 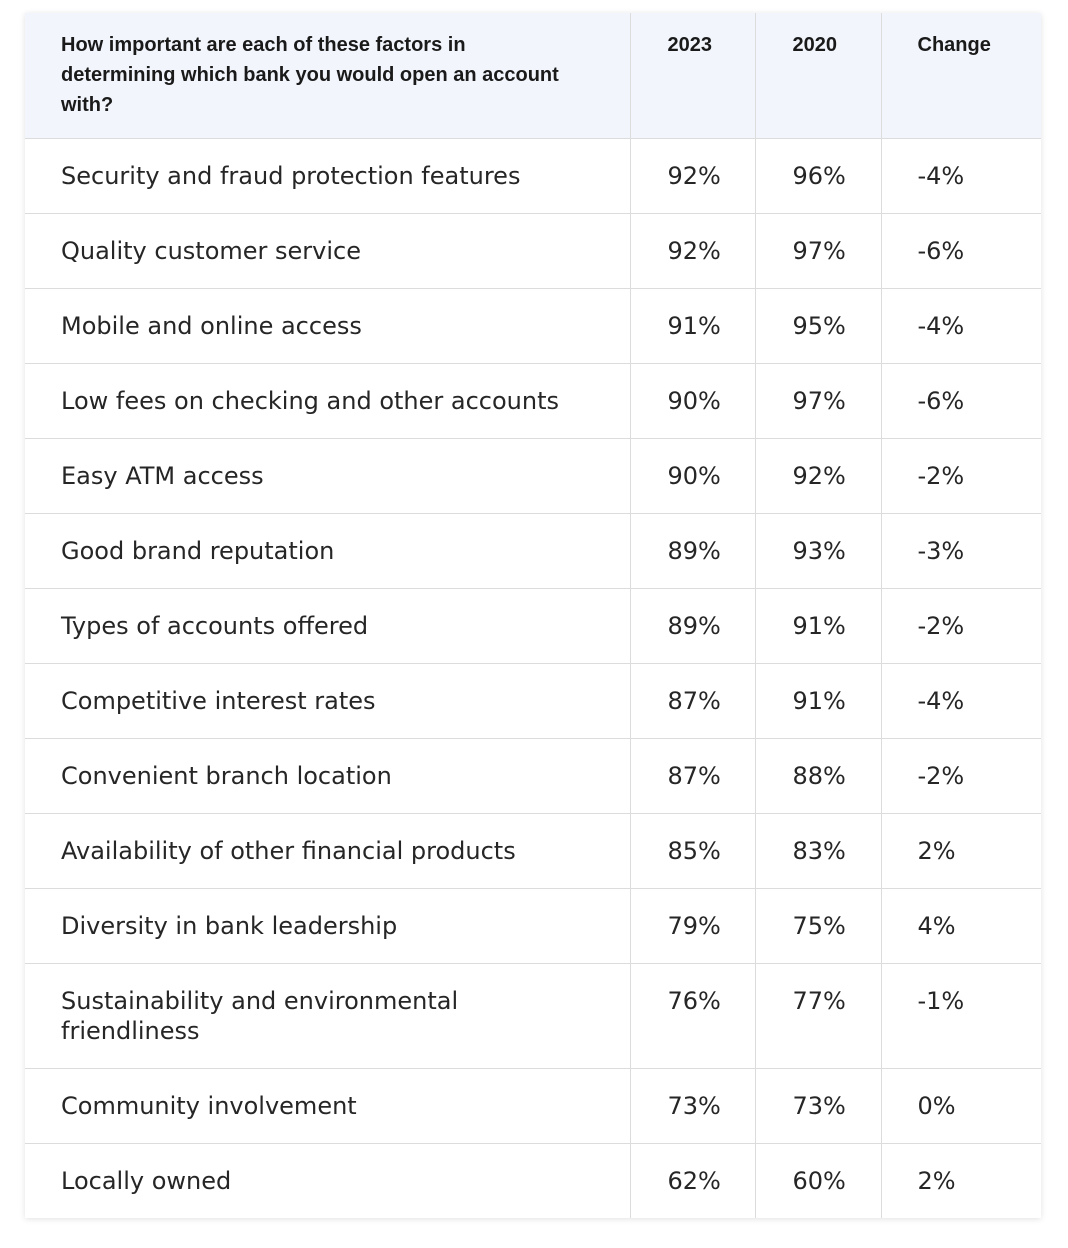 I want to click on factor-cell: Good brand reputation, so click(x=198, y=550).